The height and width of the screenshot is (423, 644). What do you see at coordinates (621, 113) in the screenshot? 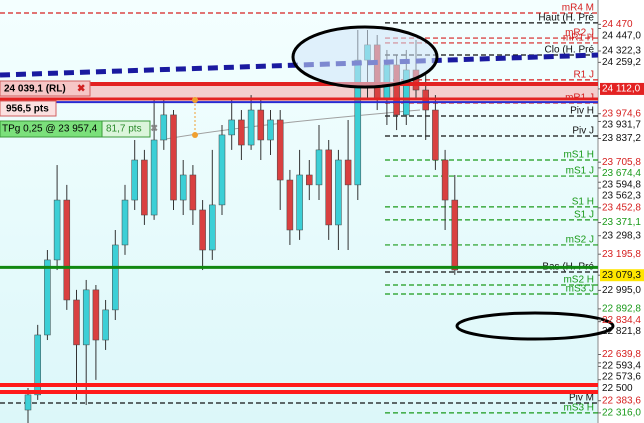
I see `y-tick-label: 23 974,6` at bounding box center [621, 113].